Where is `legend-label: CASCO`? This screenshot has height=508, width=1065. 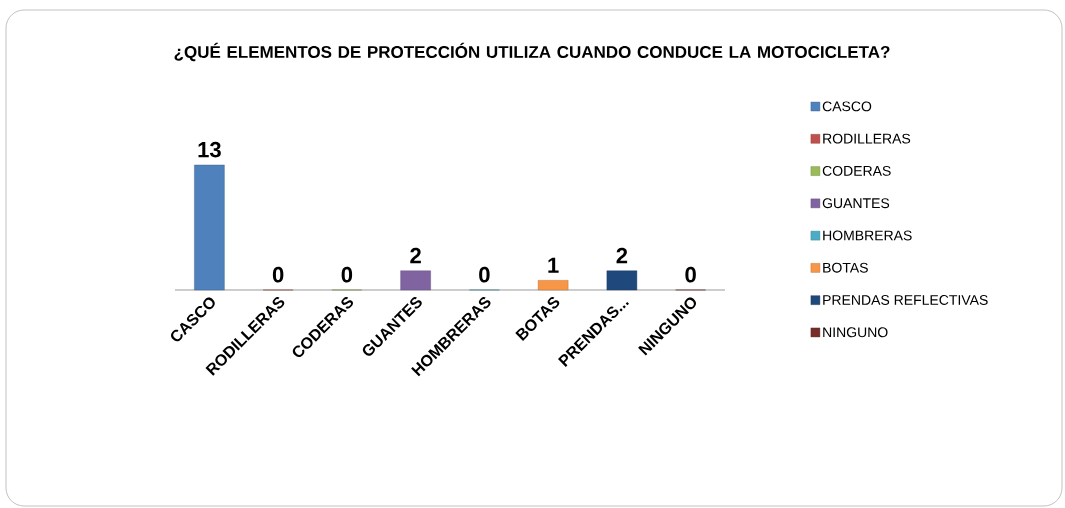 legend-label: CASCO is located at coordinates (847, 106).